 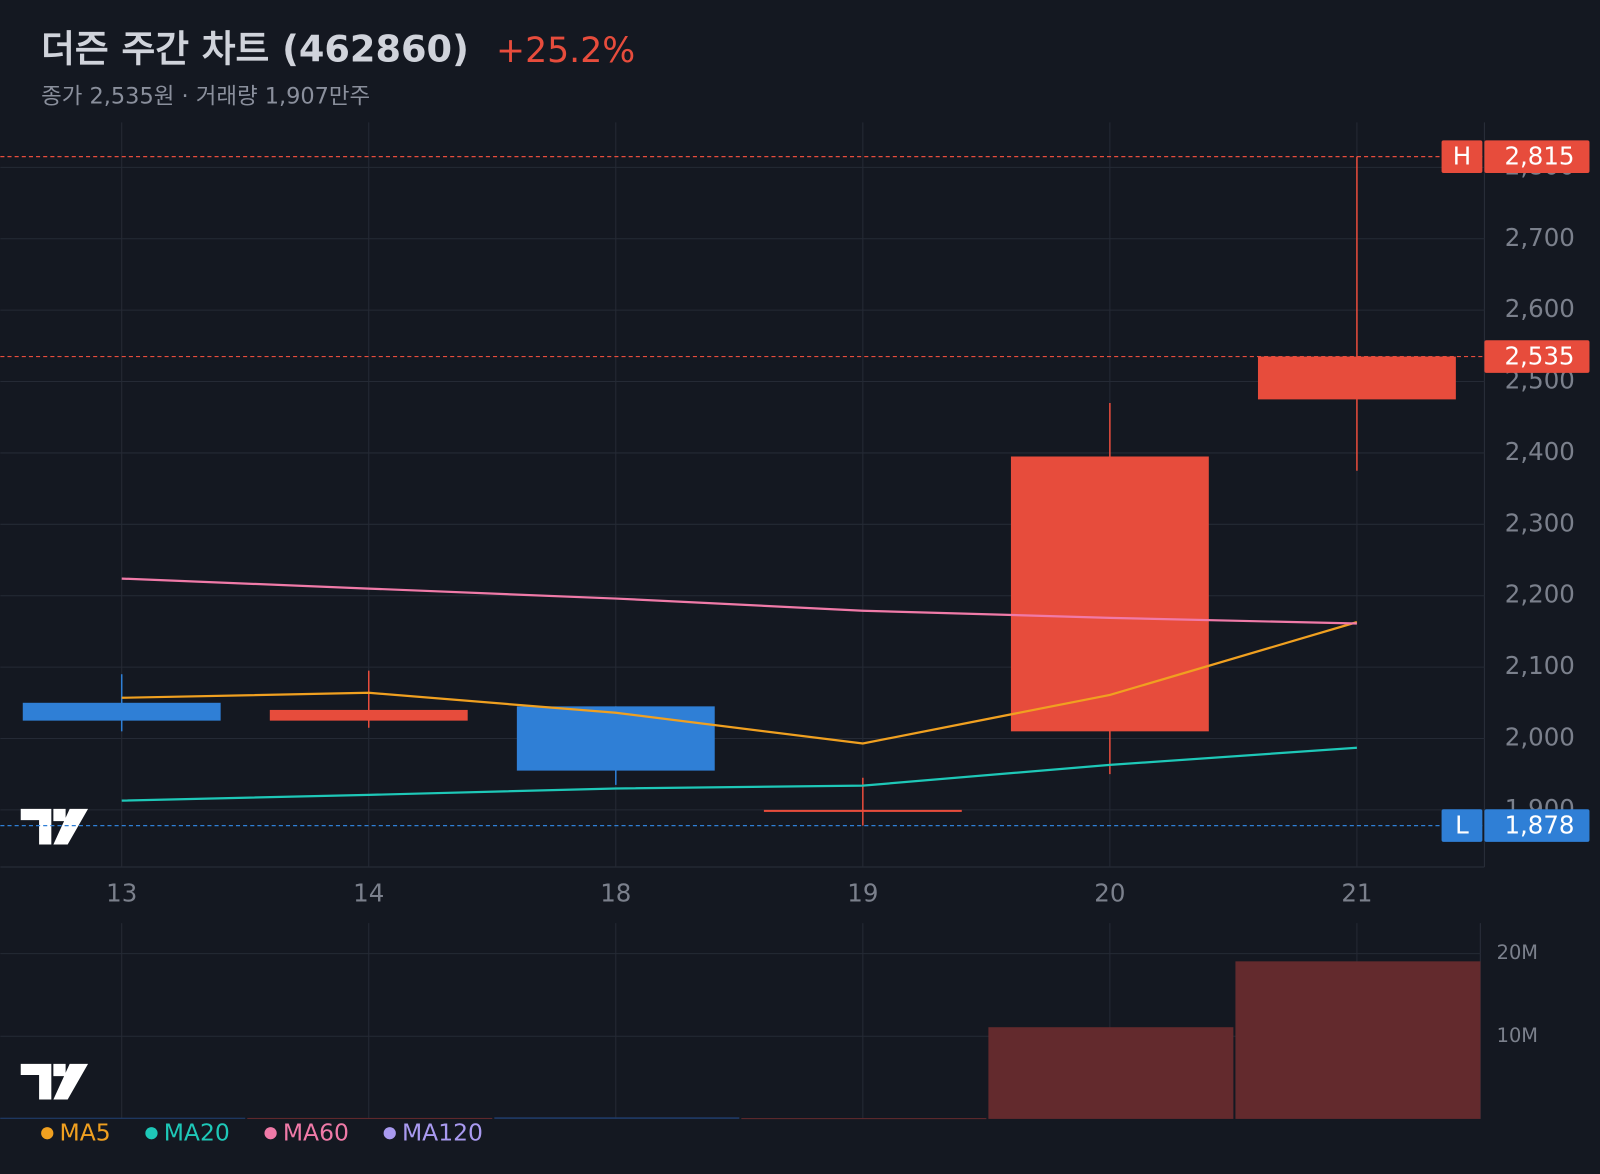 What do you see at coordinates (255, 48) in the screenshot?
I see `chart-title: 더즌 주간 차트 (462860)` at bounding box center [255, 48].